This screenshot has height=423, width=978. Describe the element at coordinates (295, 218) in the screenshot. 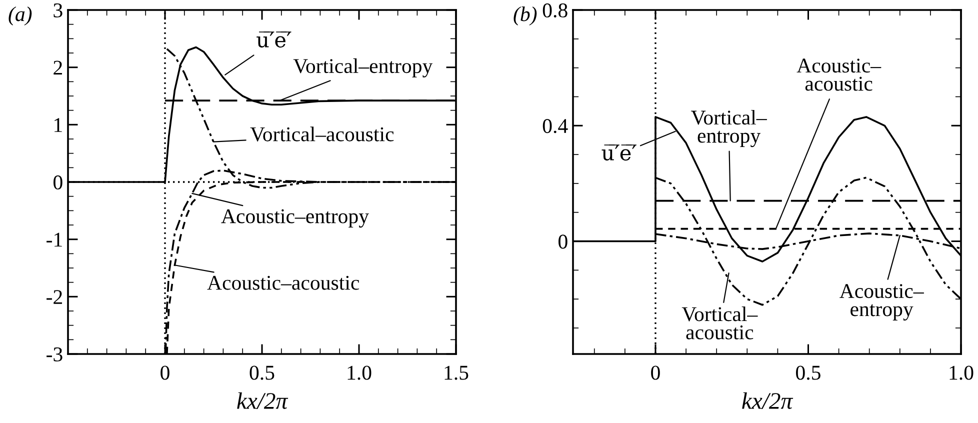

I see `annotation: Acoustic–entropy` at that location.